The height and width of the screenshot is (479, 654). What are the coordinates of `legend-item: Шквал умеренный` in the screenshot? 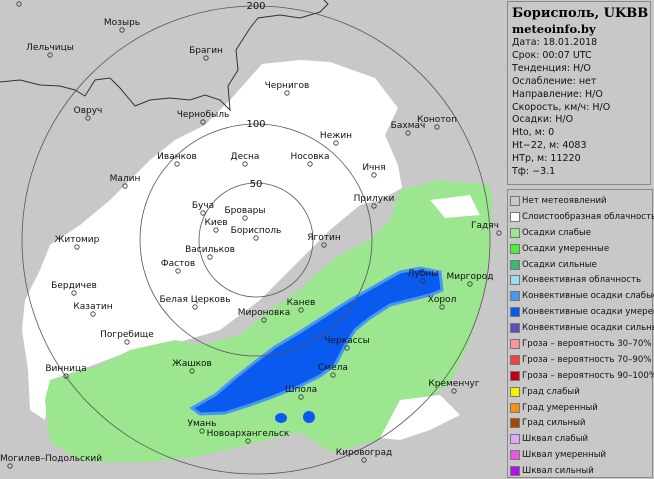 It's located at (581, 455).